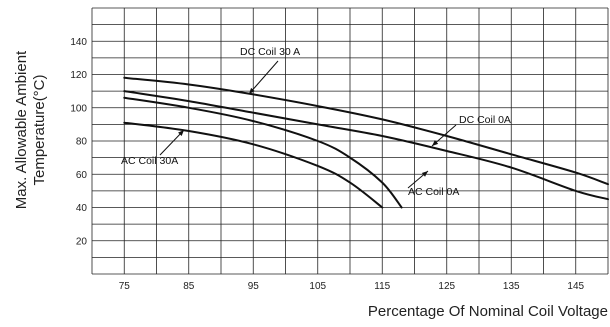 This screenshot has height=327, width=610. Describe the element at coordinates (433, 192) in the screenshot. I see `annotation-label-ac-coil-0a: AC Coil 0A` at that location.